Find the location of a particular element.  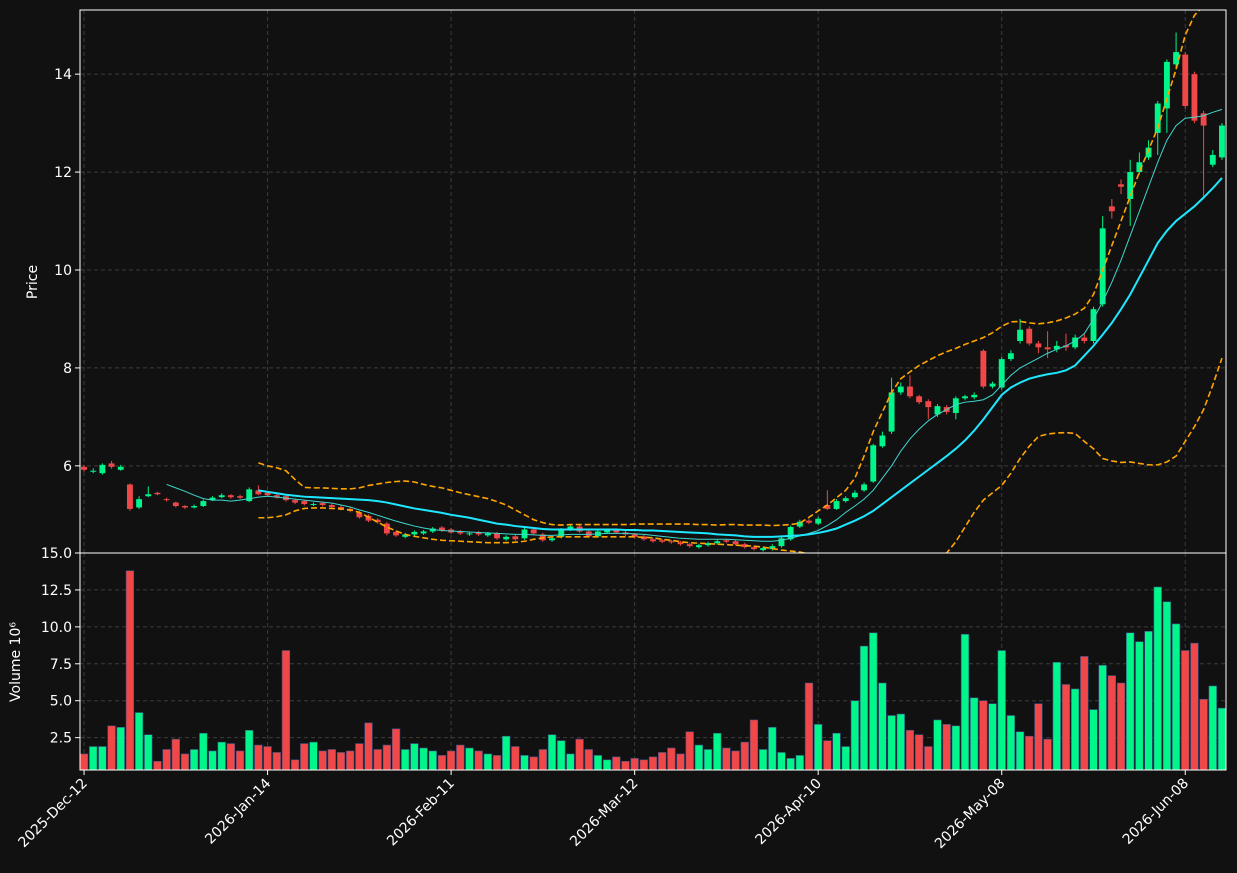

y-tick-label: 10.0 is located at coordinates (56, 628).